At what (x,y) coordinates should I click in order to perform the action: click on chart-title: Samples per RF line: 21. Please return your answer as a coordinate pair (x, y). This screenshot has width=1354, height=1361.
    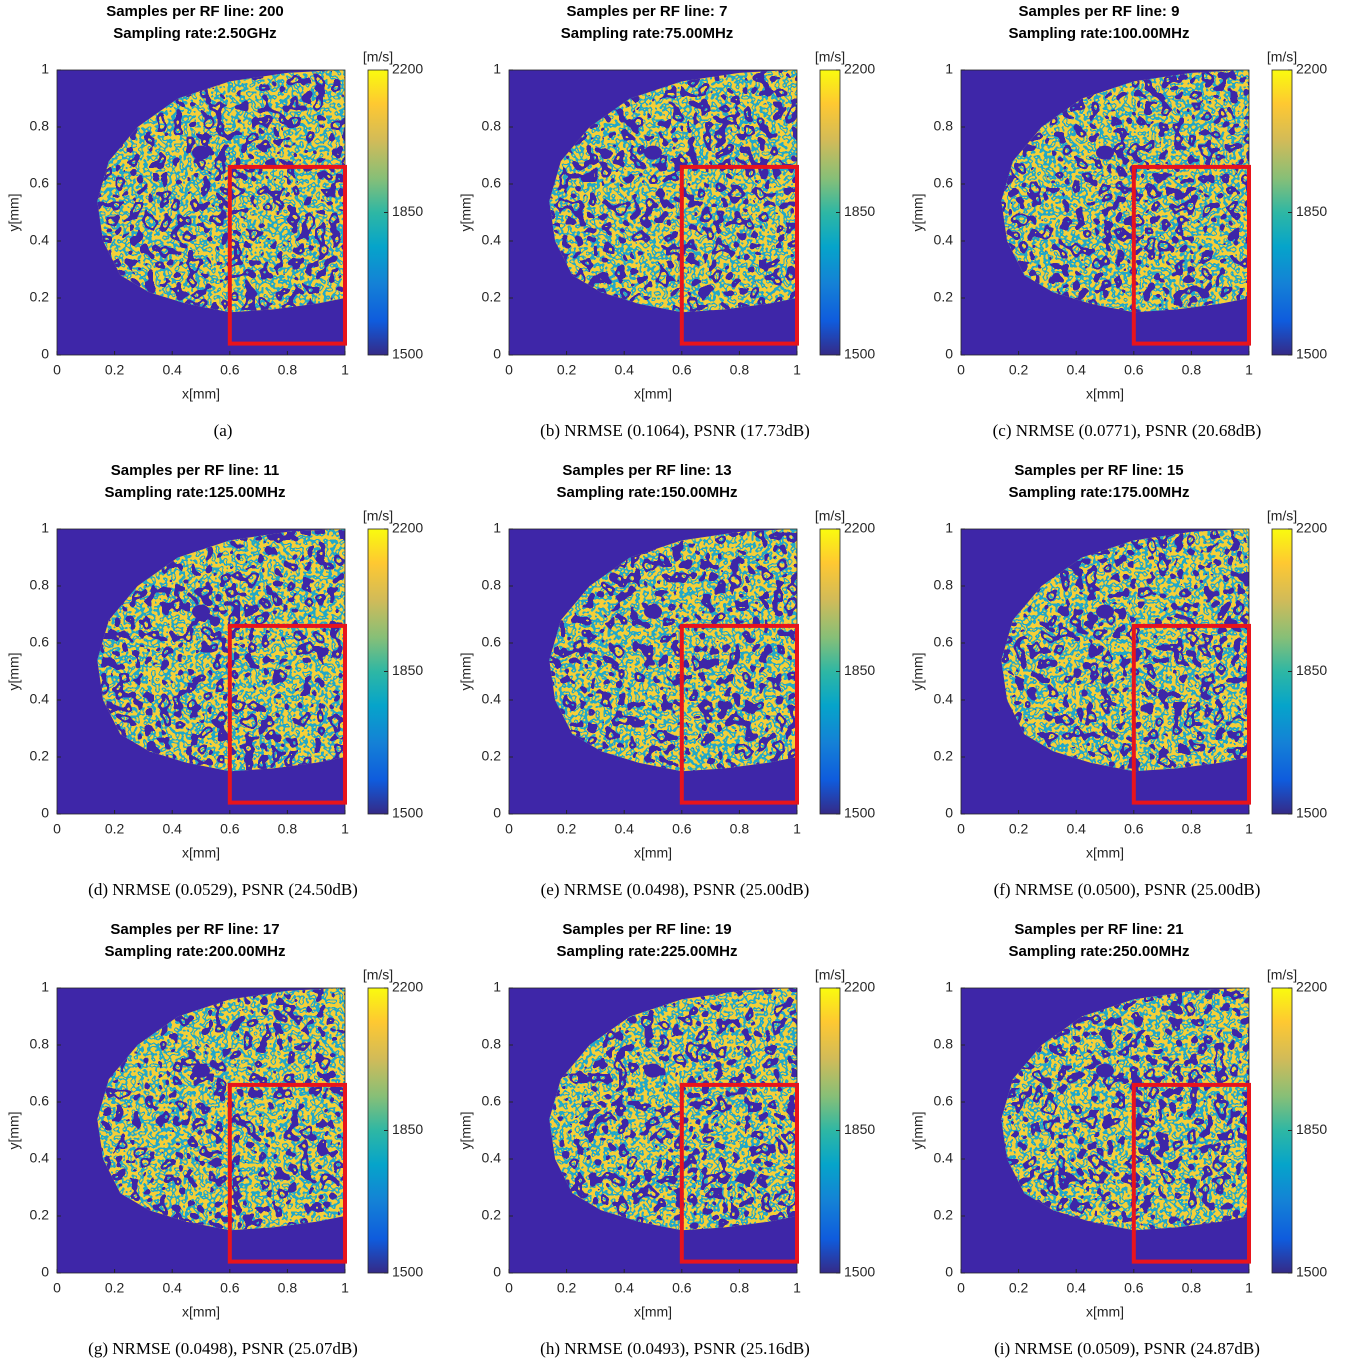
    Looking at the image, I should click on (1098, 929).